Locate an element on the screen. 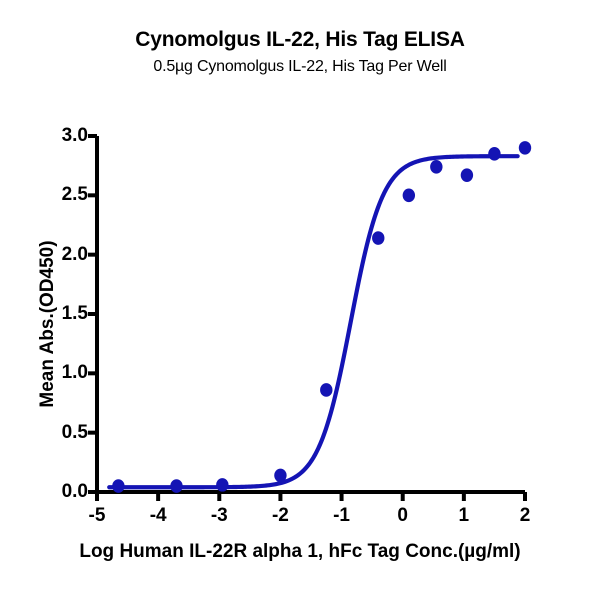 The image size is (600, 600). x-axis-tick-label: -1 is located at coordinates (342, 515).